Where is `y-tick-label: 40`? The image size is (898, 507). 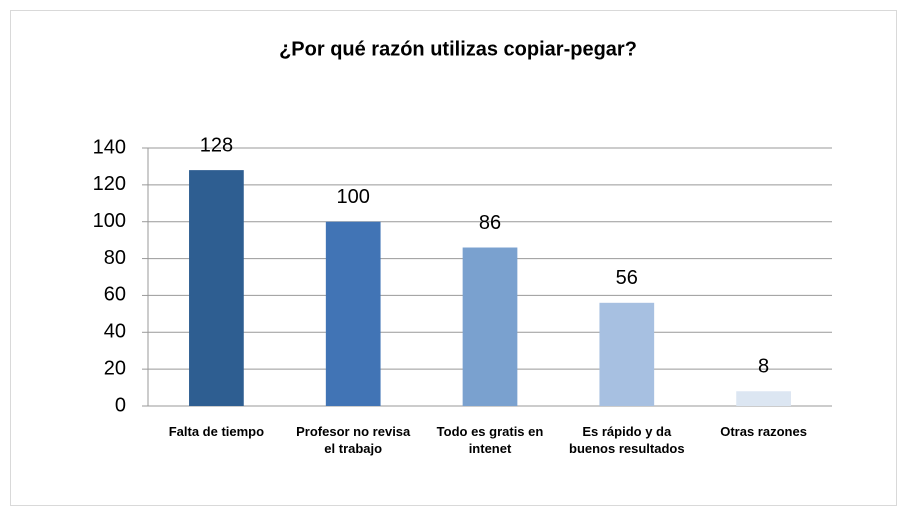
y-tick-label: 40 is located at coordinates (115, 332).